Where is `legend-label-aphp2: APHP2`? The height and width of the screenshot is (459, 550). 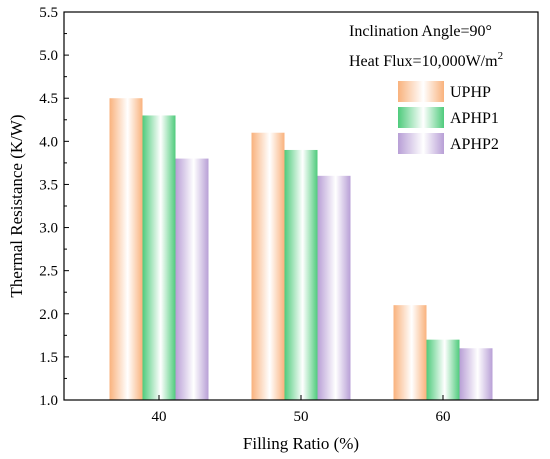
legend-label-aphp2: APHP2 is located at coordinates (474, 144).